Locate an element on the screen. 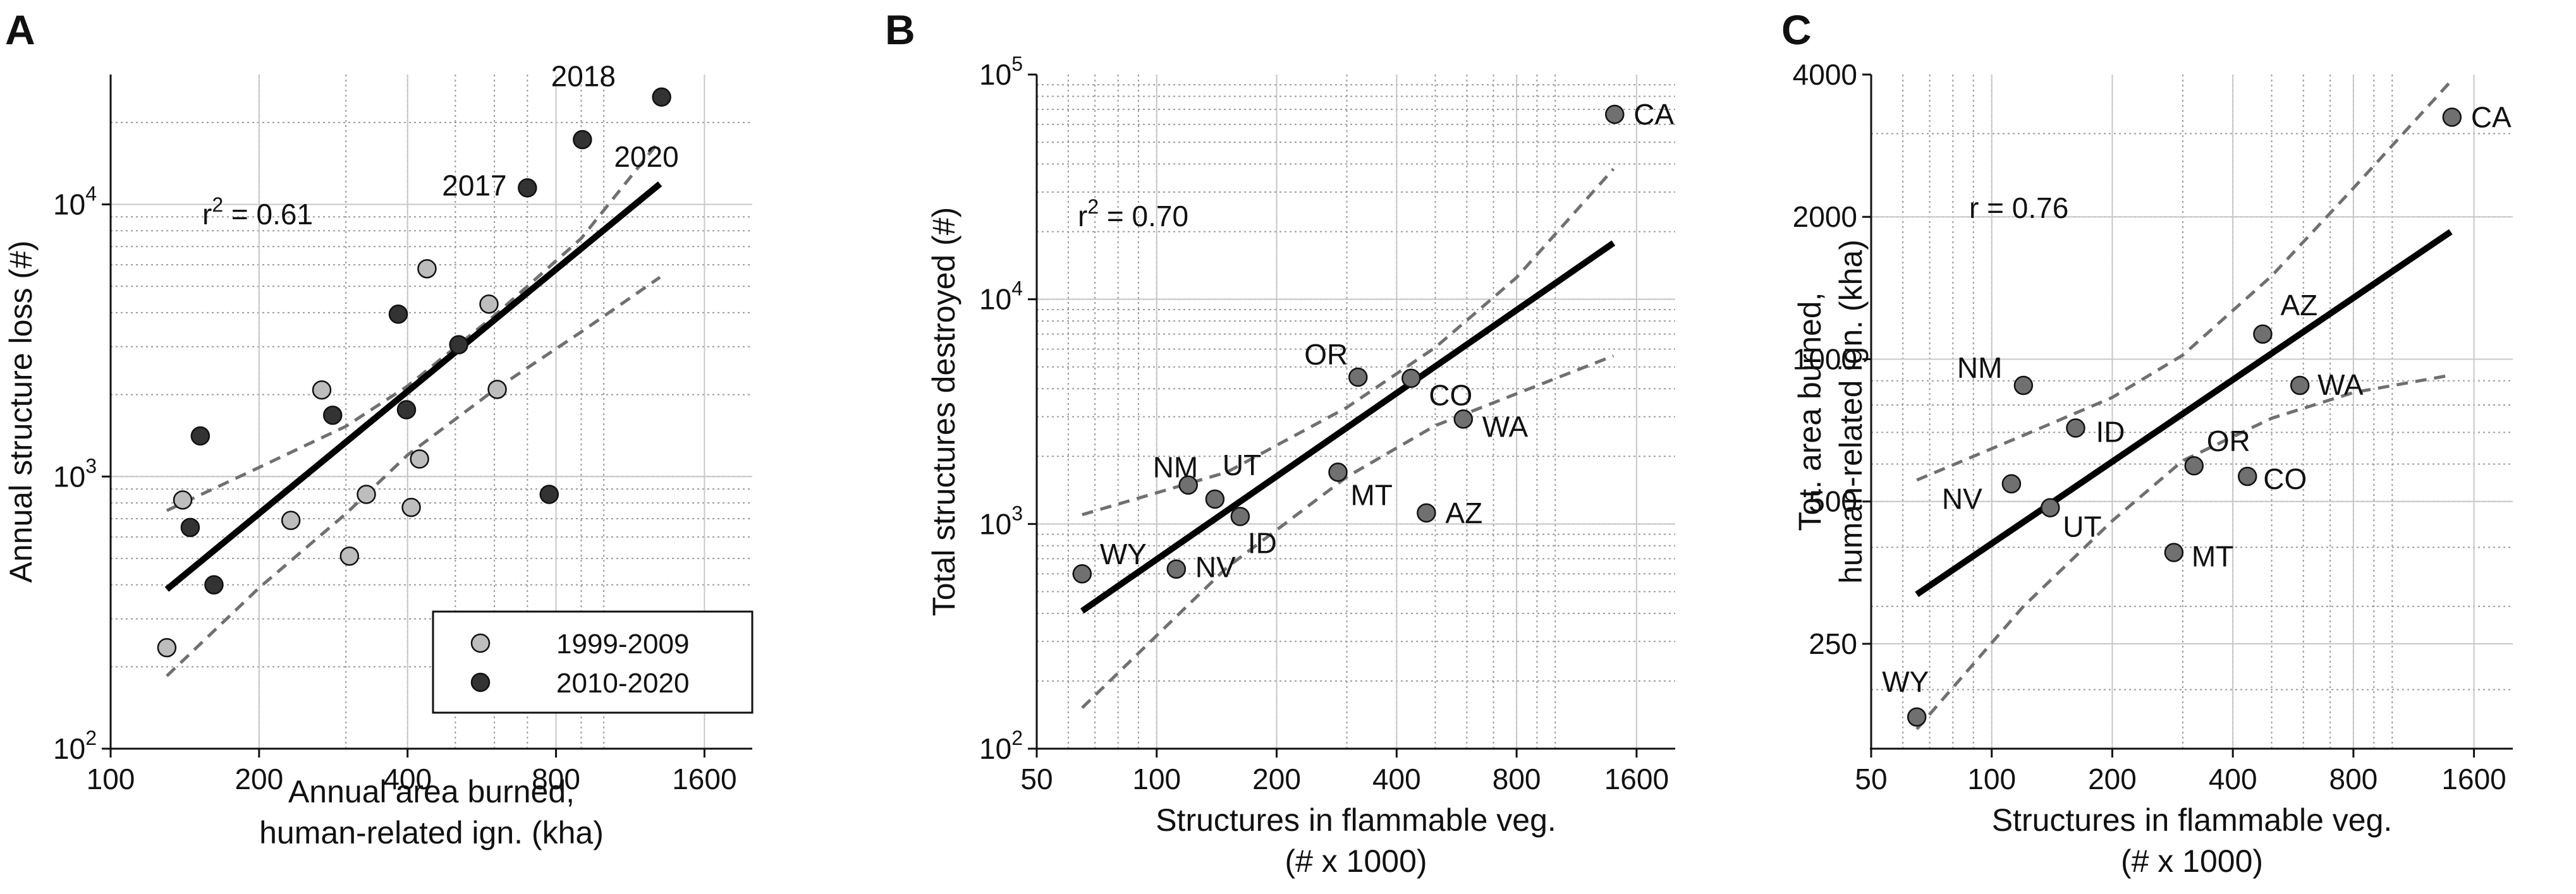 This screenshot has width=2576, height=894. y-axis-label: human-related ign. (kha) is located at coordinates (1851, 411).